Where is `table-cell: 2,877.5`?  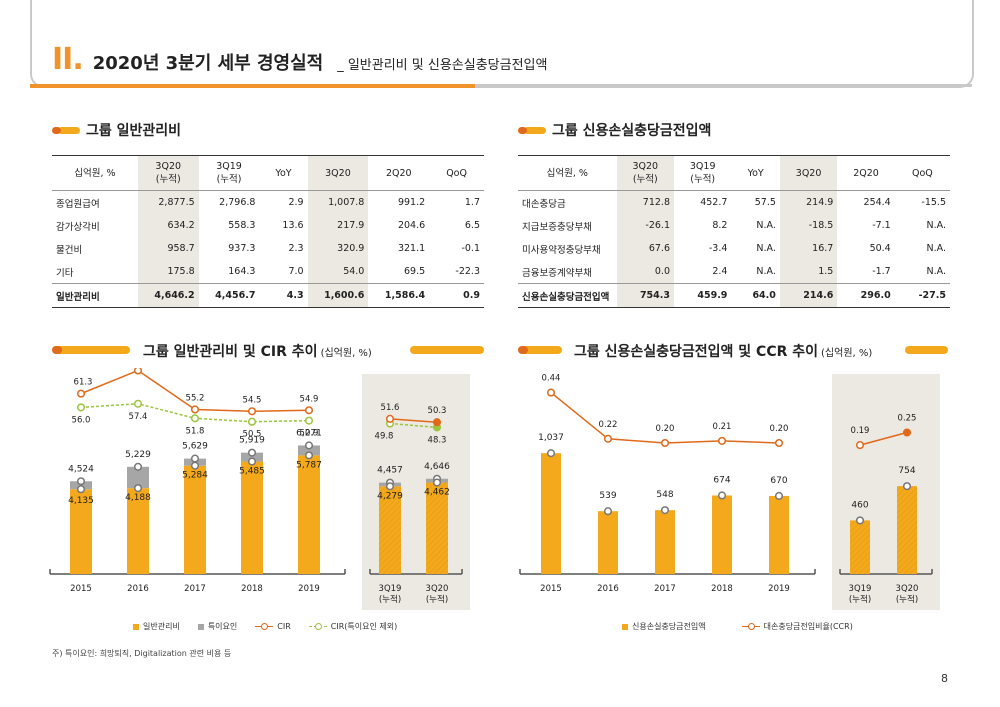
table-cell: 2,877.5 is located at coordinates (168, 202).